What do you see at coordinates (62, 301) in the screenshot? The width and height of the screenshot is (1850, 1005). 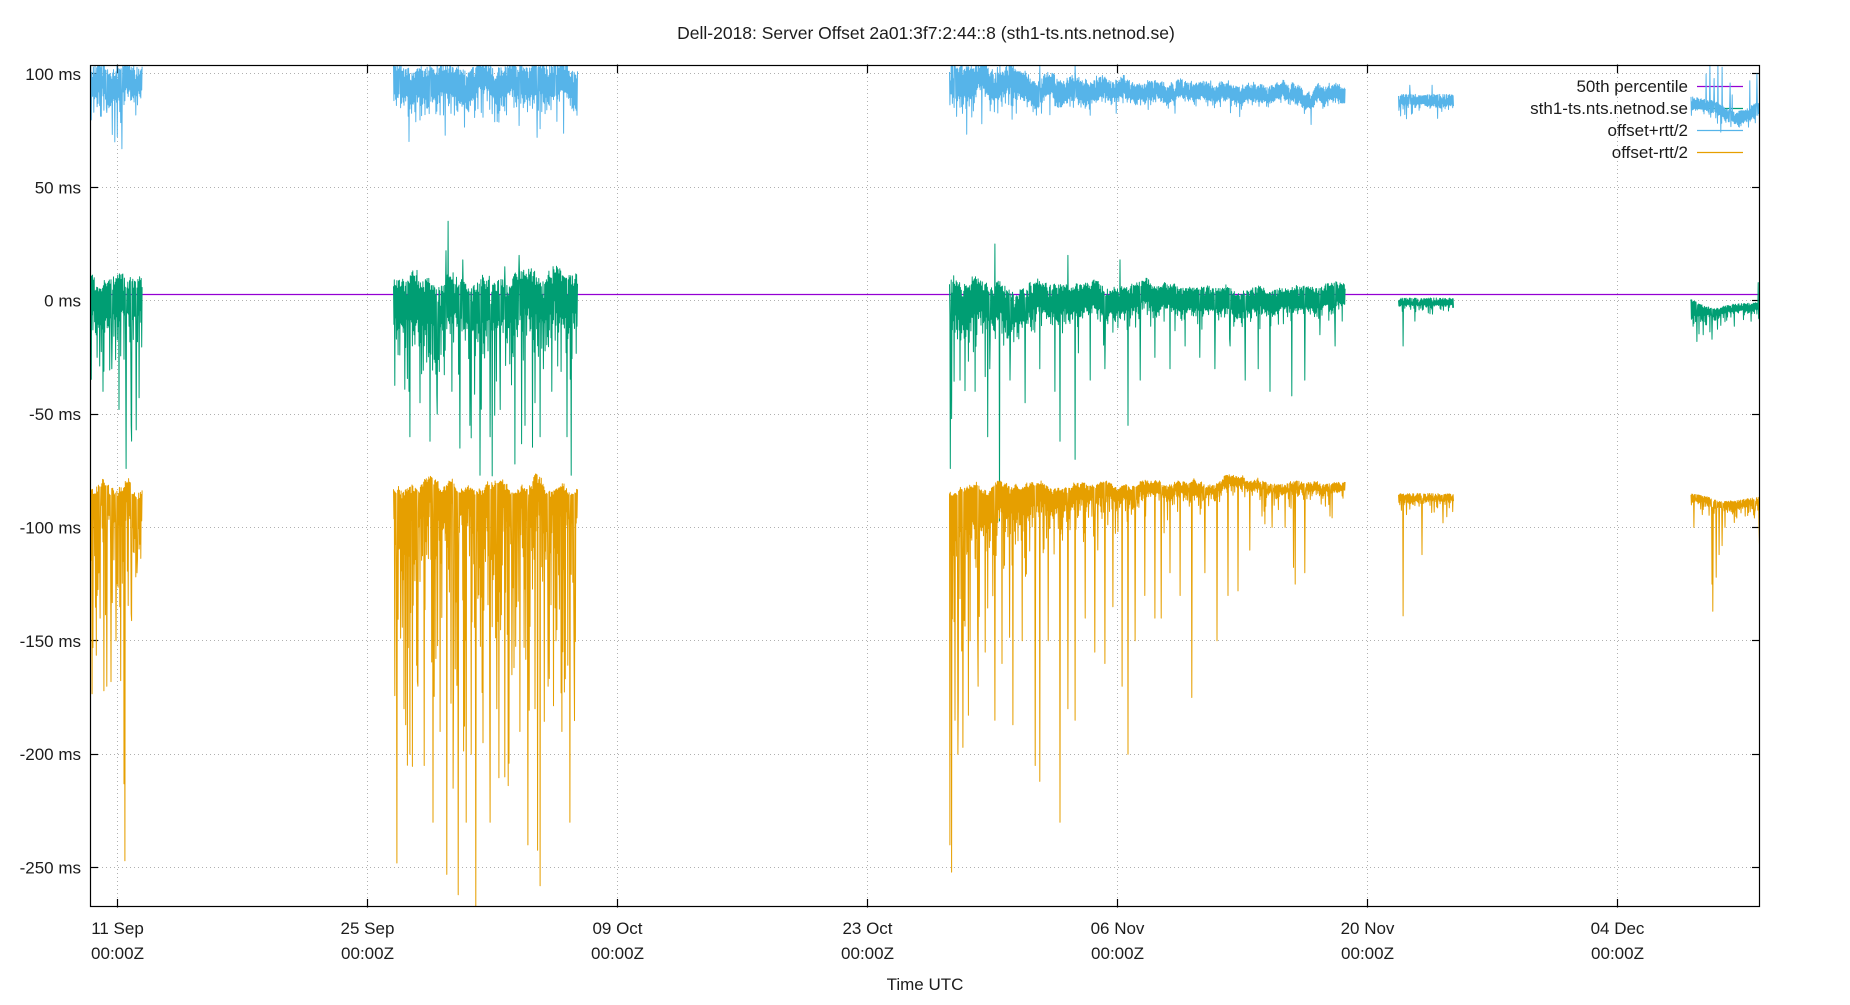 I see `svg-text: 0 ms` at bounding box center [62, 301].